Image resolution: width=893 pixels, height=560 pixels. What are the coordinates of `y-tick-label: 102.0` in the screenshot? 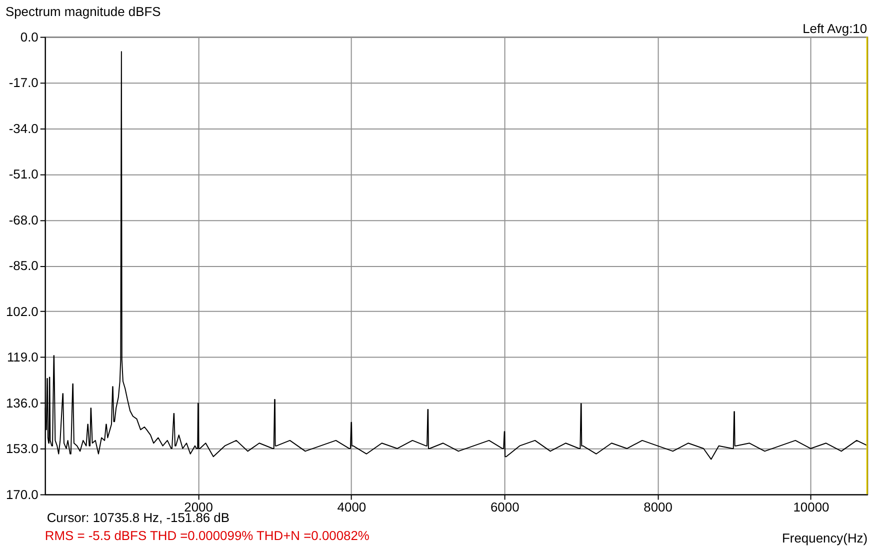 It's located at (22, 311).